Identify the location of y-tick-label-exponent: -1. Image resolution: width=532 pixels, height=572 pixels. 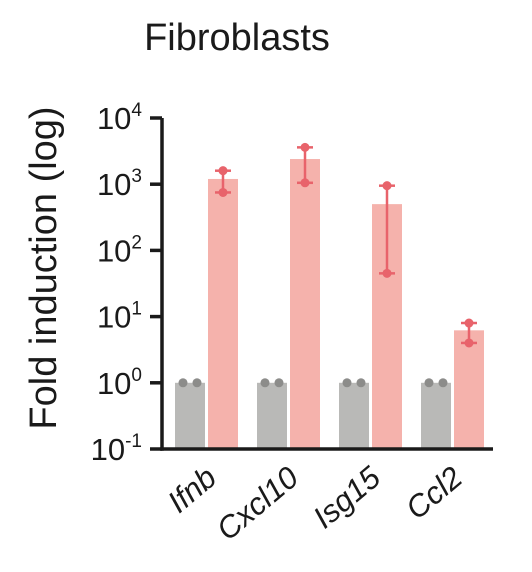
(133, 441).